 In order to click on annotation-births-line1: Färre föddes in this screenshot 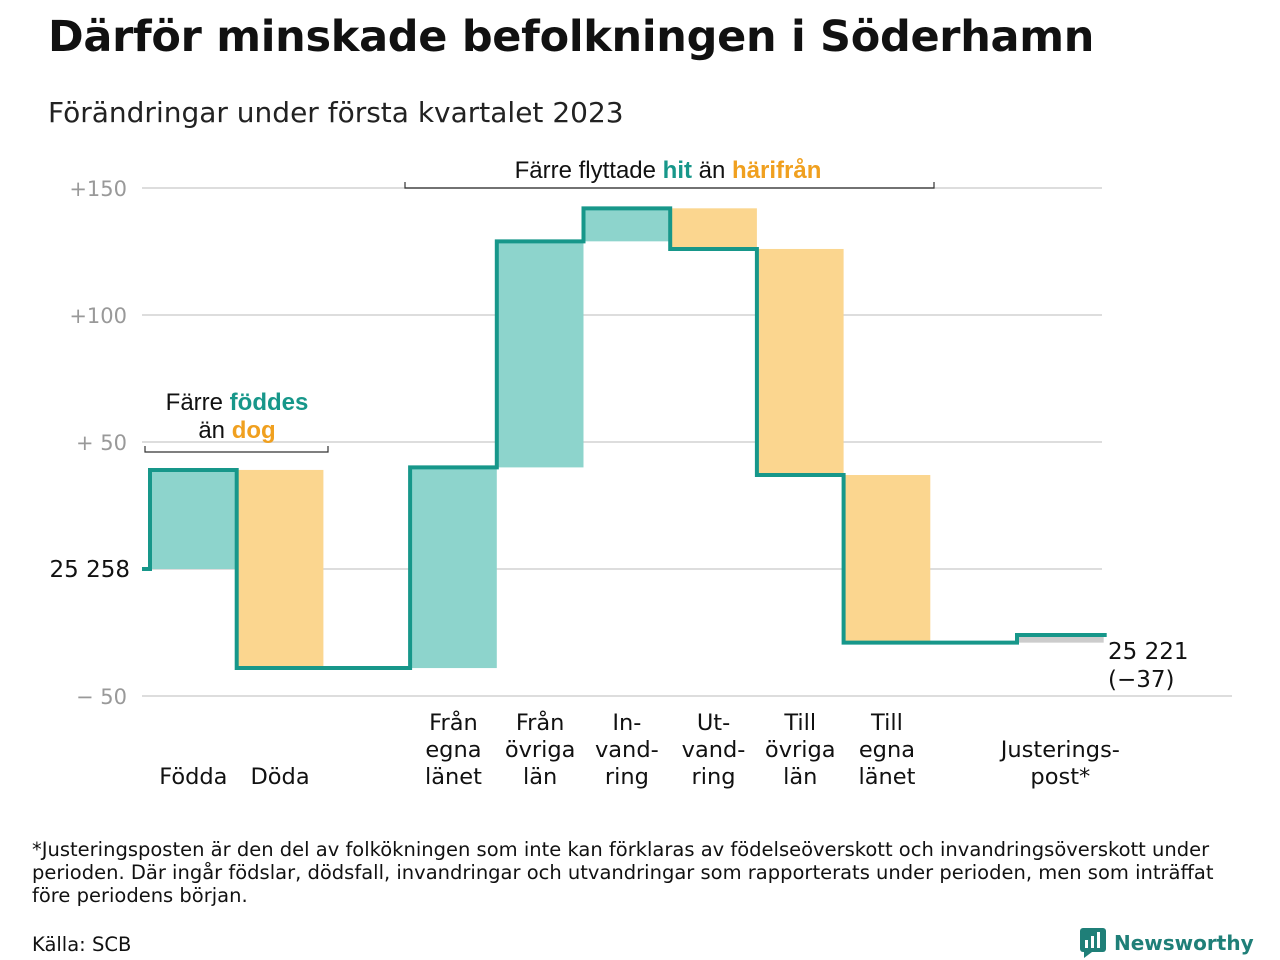, I will do `click(237, 402)`.